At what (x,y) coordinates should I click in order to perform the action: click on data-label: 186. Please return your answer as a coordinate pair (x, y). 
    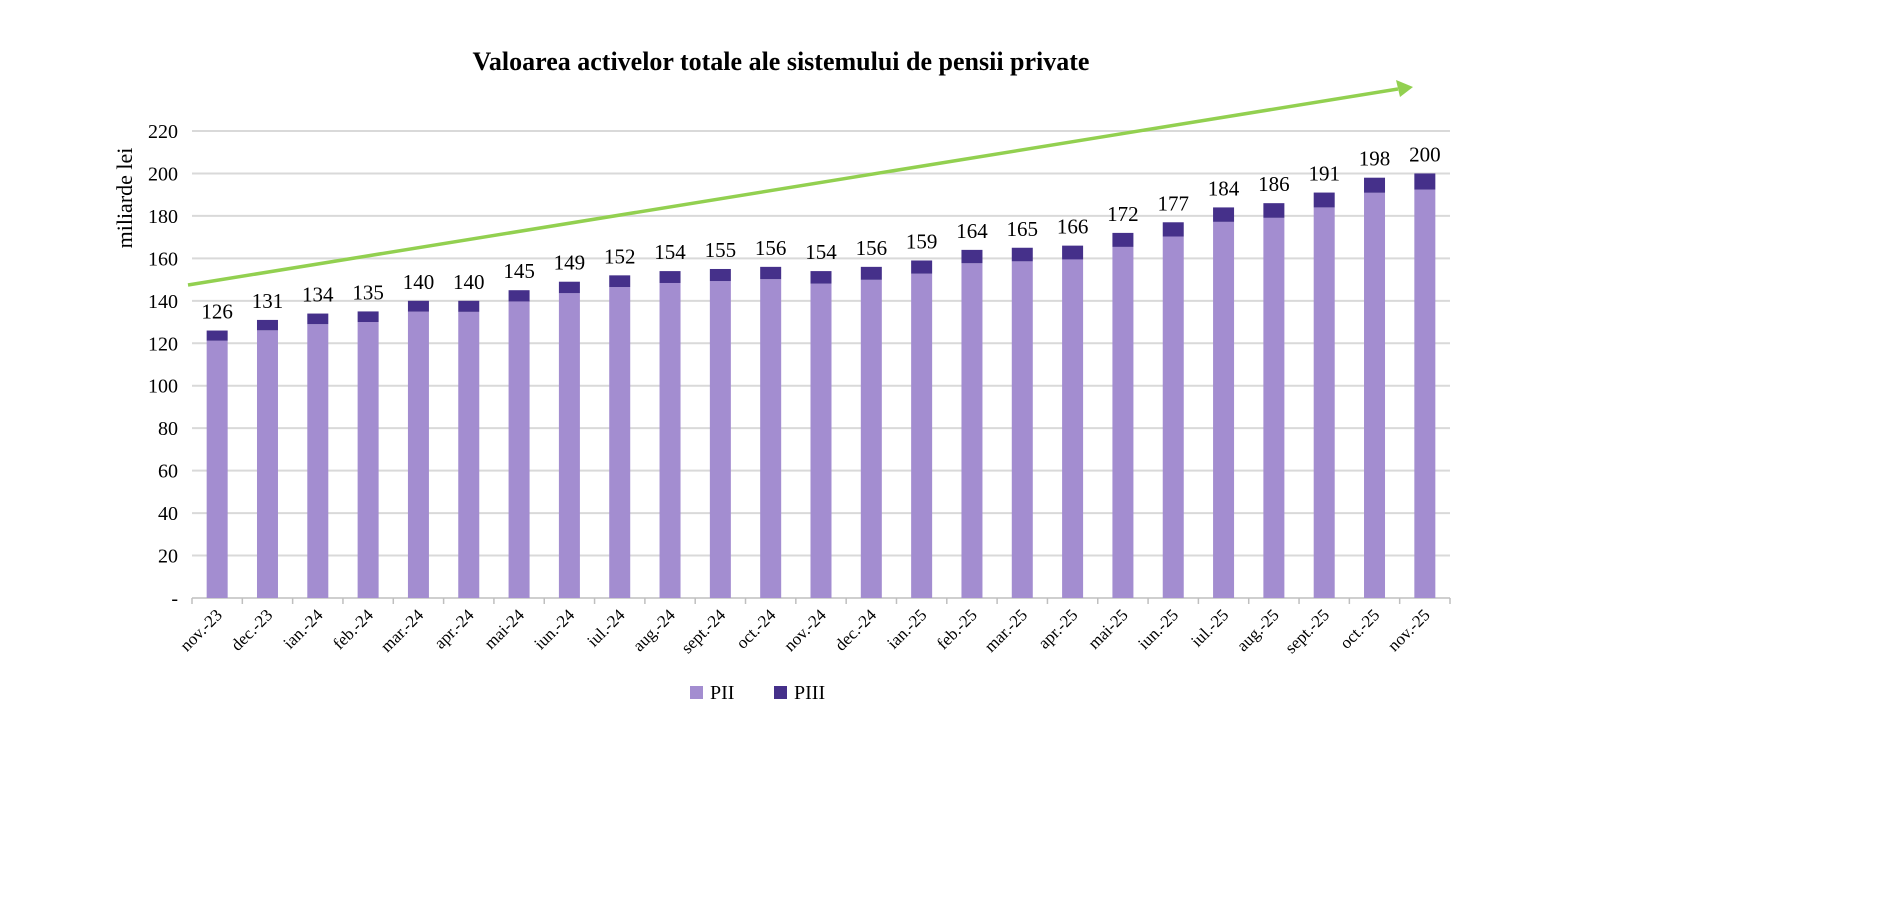
    Looking at the image, I should click on (1274, 184).